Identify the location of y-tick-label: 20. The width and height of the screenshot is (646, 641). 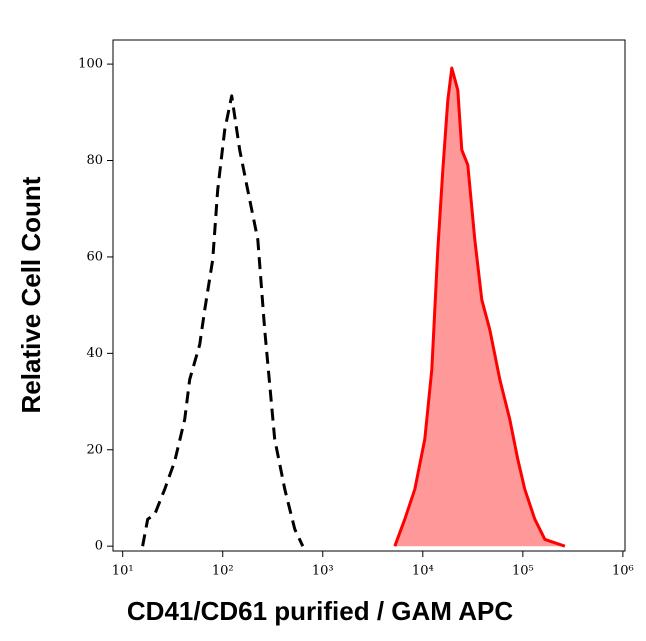
(94, 449).